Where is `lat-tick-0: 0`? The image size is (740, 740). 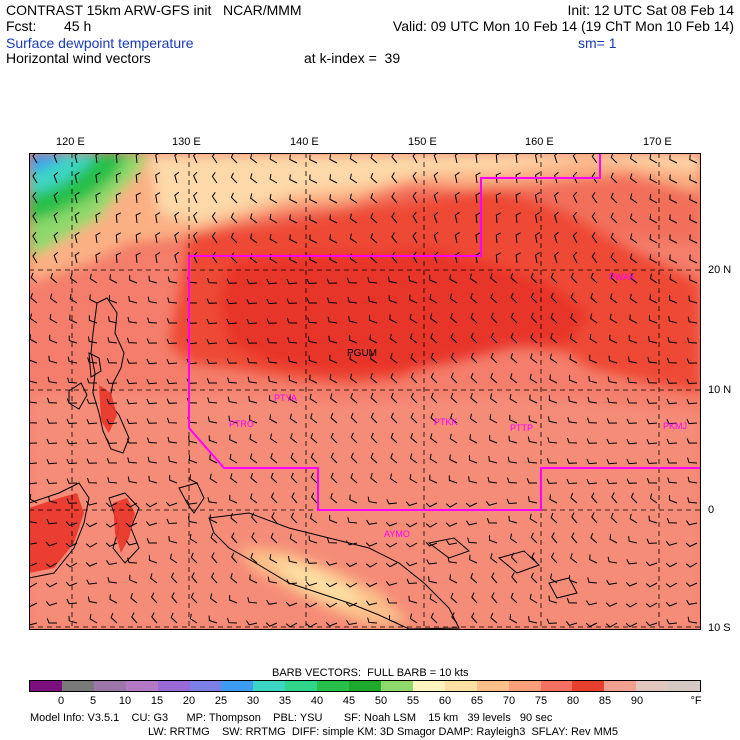 lat-tick-0: 0 is located at coordinates (711, 510).